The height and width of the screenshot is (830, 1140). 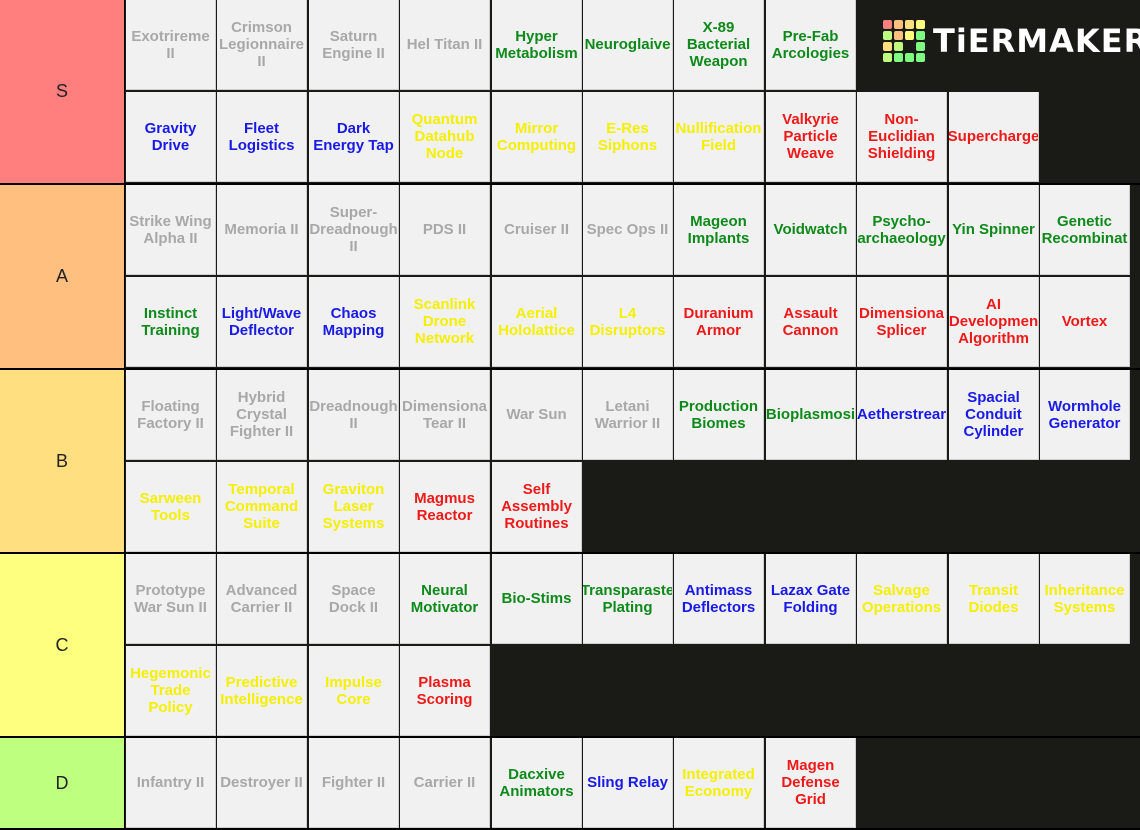 I want to click on tier-item-tile: Vortex, so click(x=1085, y=322).